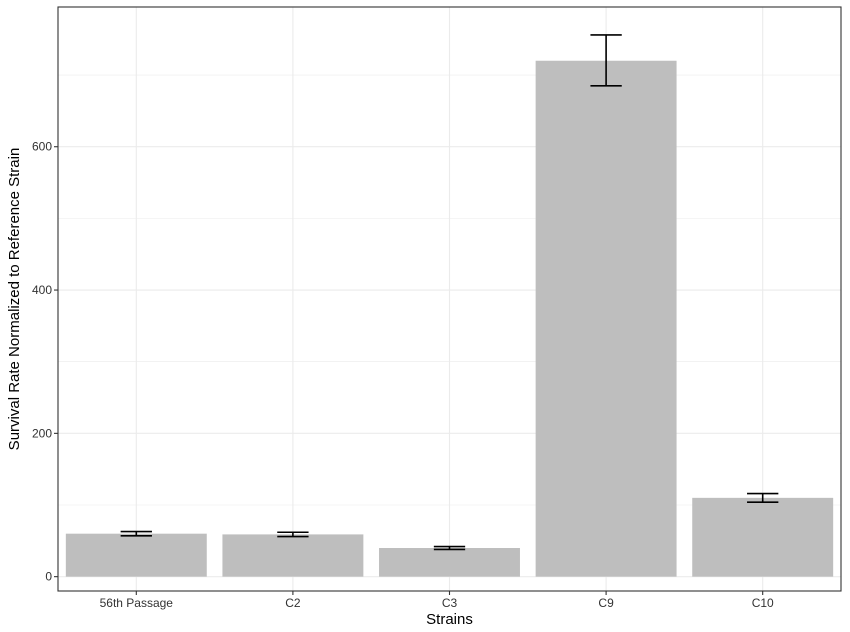 This screenshot has width=850, height=632. Describe the element at coordinates (42, 433) in the screenshot. I see `y-tick-label: 200` at that location.